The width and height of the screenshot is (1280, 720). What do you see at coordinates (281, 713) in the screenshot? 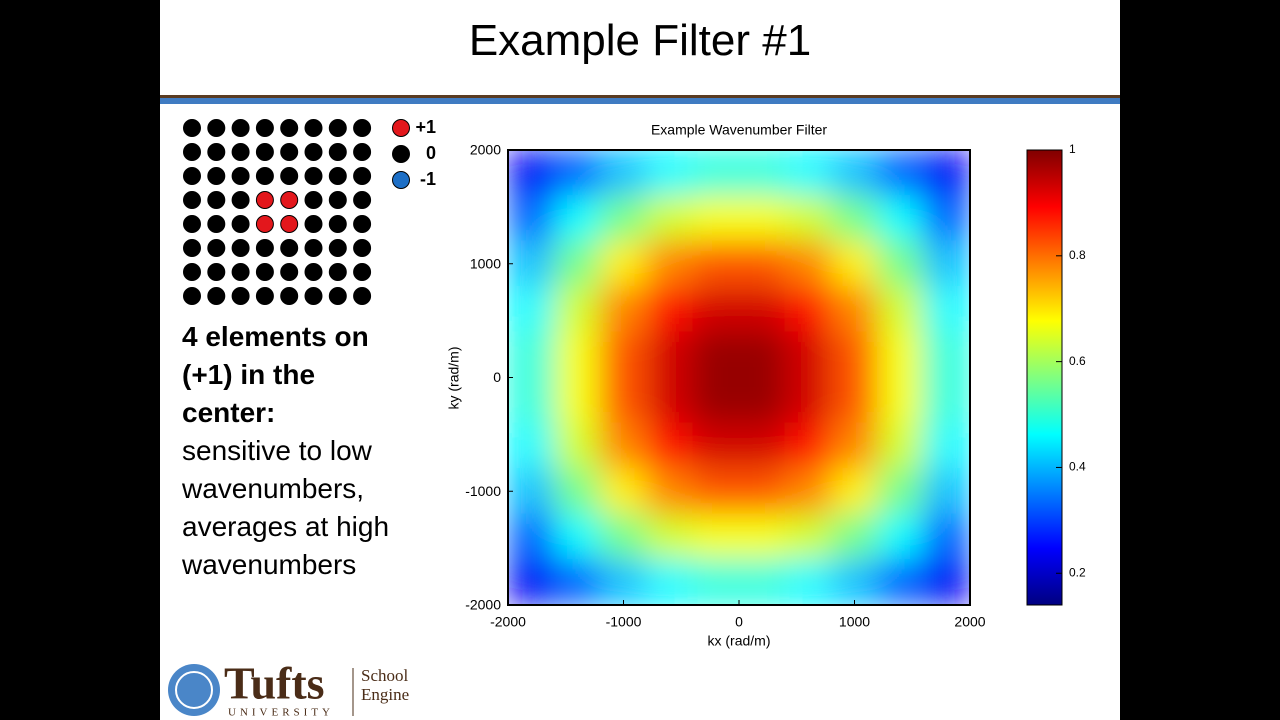
I see `logo-sub: UNIVERSITY` at bounding box center [281, 713].